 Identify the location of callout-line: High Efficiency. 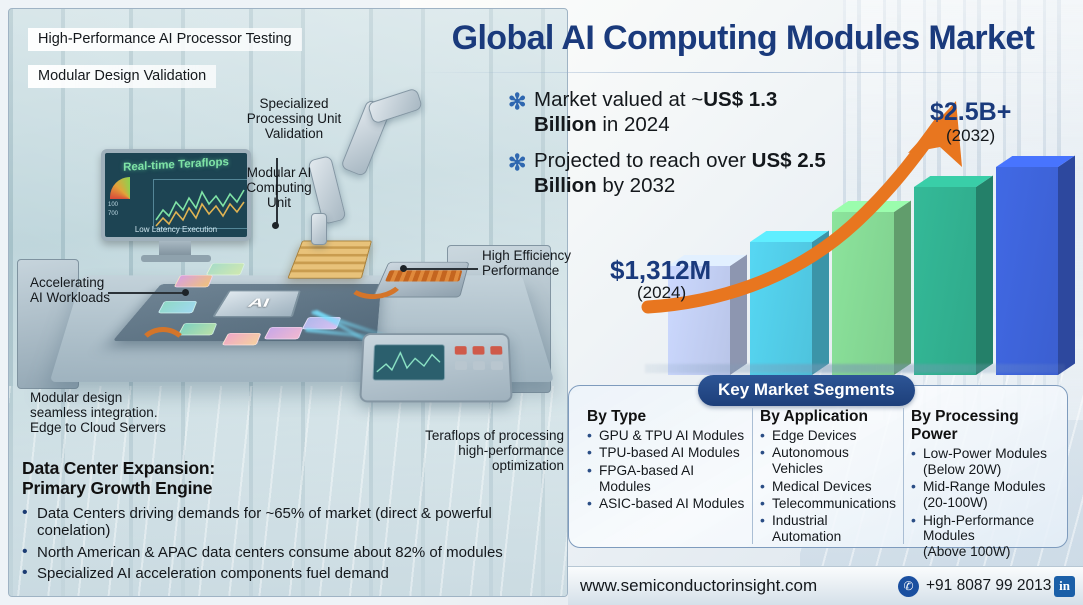
(527, 255).